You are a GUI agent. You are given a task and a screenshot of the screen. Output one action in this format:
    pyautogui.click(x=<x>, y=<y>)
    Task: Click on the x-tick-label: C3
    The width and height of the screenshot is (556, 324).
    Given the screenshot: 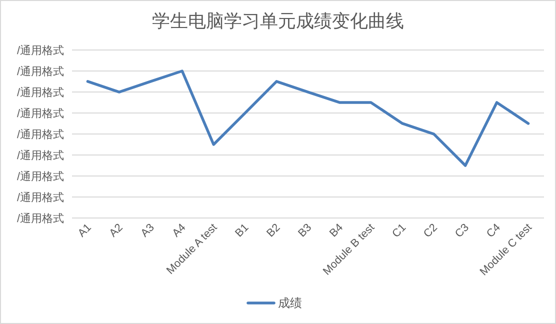 What is the action you would take?
    pyautogui.click(x=462, y=231)
    